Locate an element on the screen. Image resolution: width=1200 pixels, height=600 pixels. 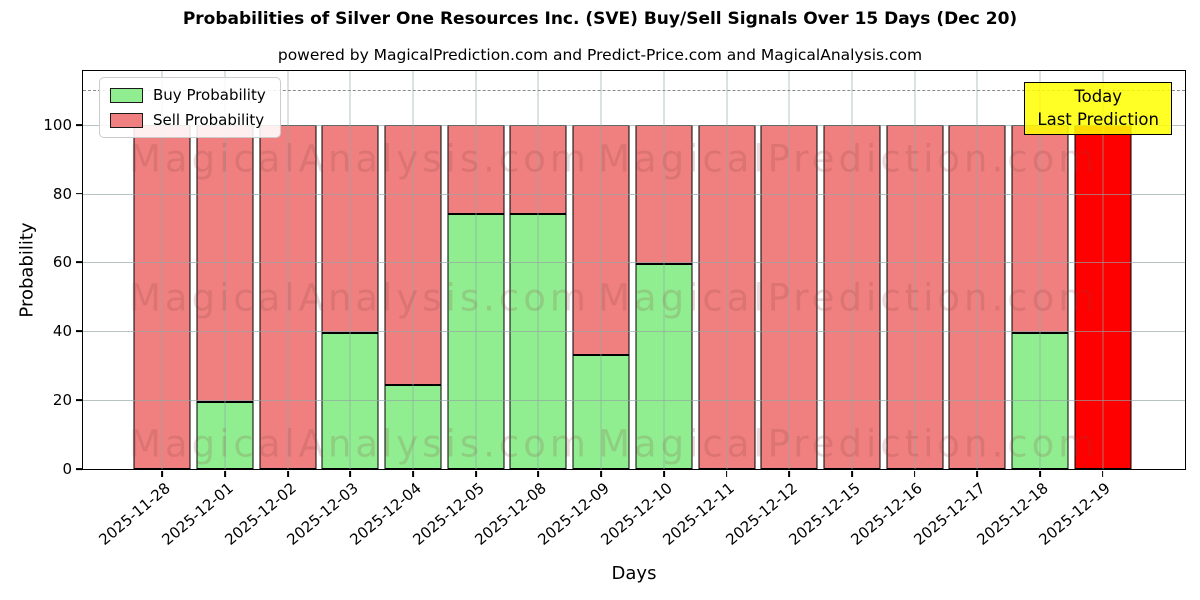
y-tick-label: 0 is located at coordinates (67, 469).